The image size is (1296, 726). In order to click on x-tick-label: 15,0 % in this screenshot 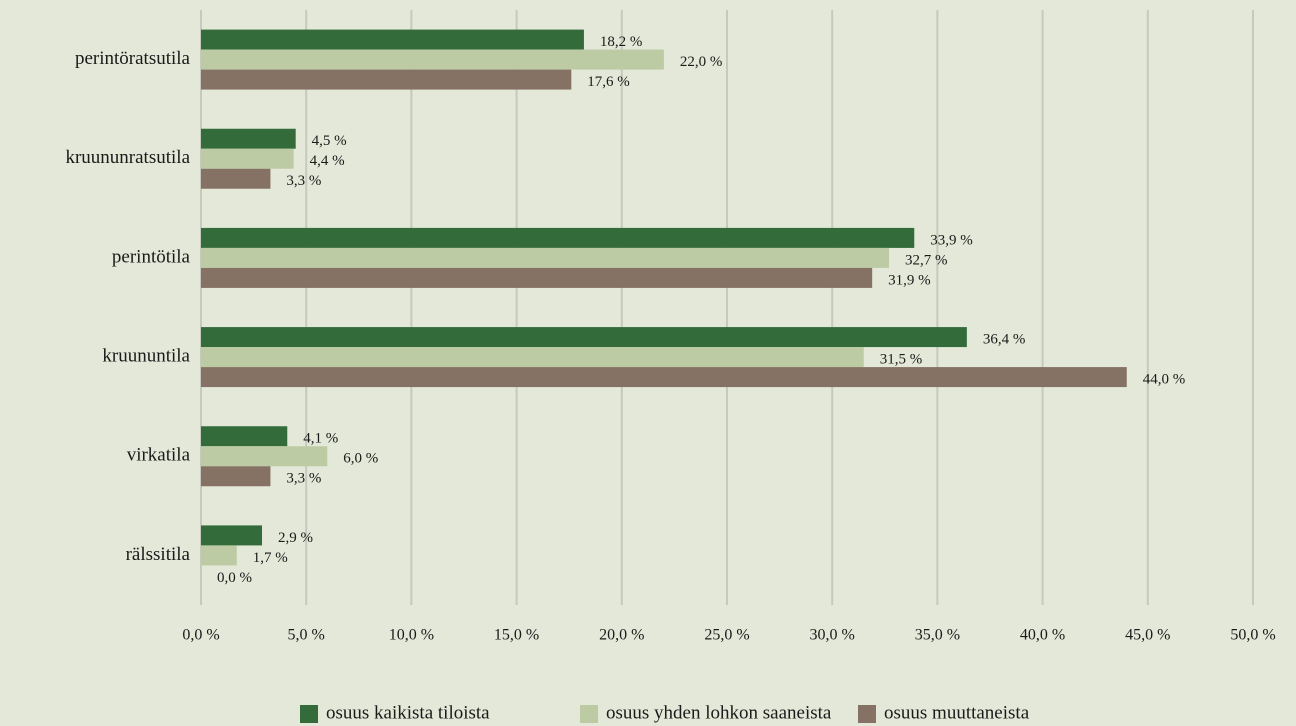, I will do `click(516, 635)`.